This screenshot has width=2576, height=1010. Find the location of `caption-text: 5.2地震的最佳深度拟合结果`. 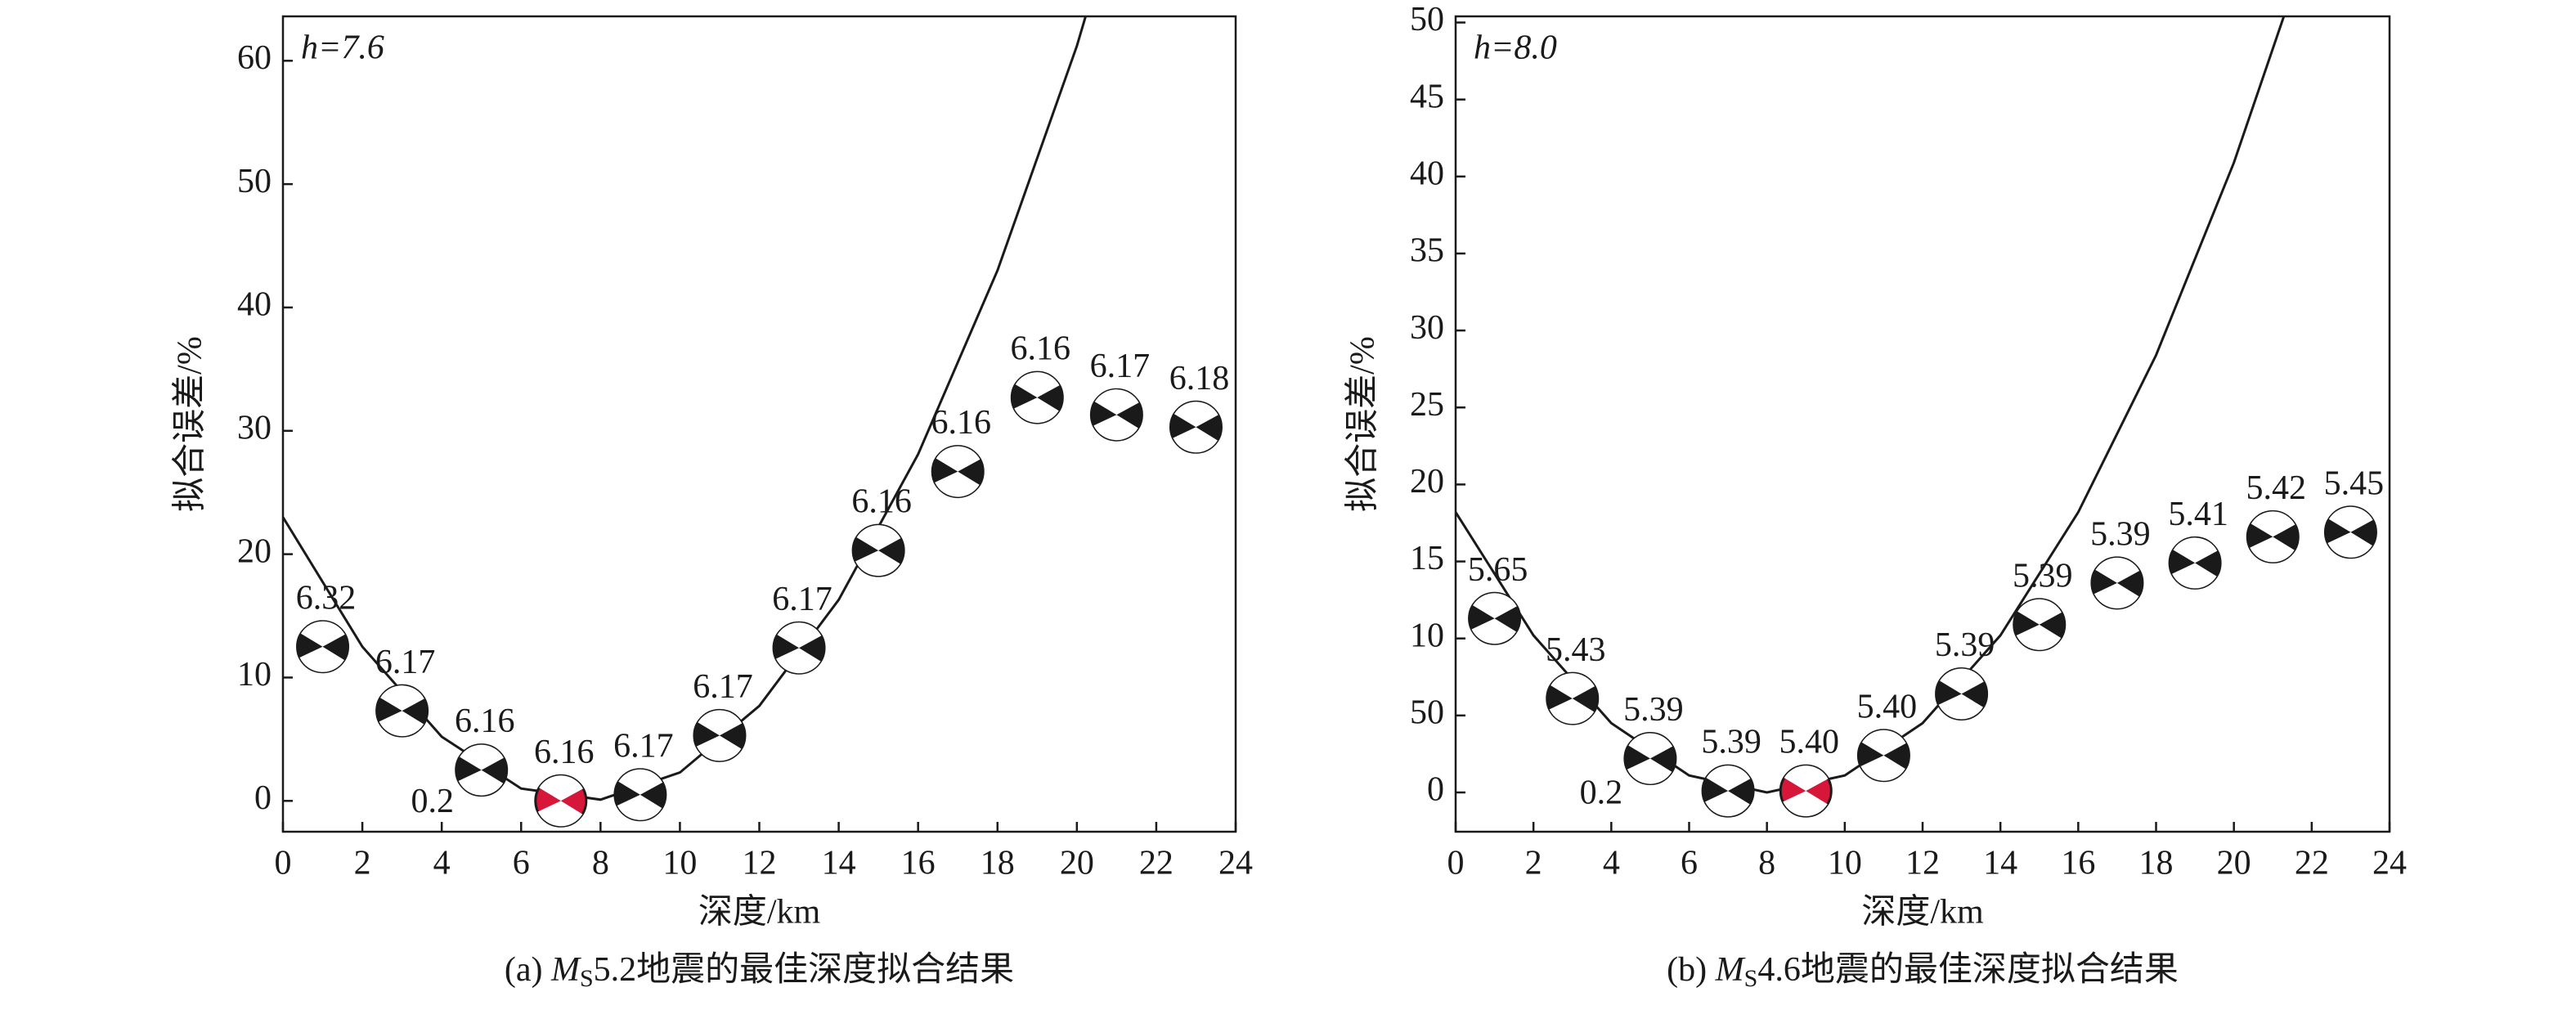

caption-text: 5.2地震的最佳深度拟合结果 is located at coordinates (804, 970).